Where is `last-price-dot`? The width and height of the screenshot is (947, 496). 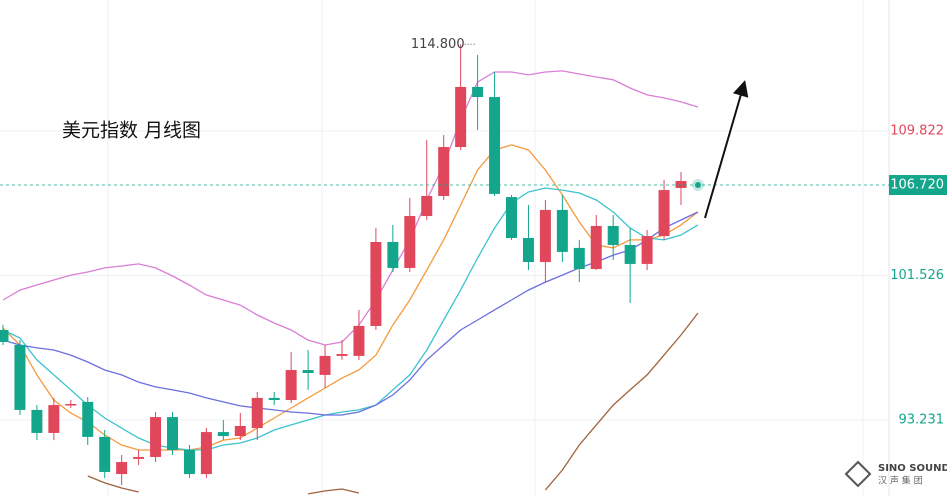 last-price-dot is located at coordinates (697, 185).